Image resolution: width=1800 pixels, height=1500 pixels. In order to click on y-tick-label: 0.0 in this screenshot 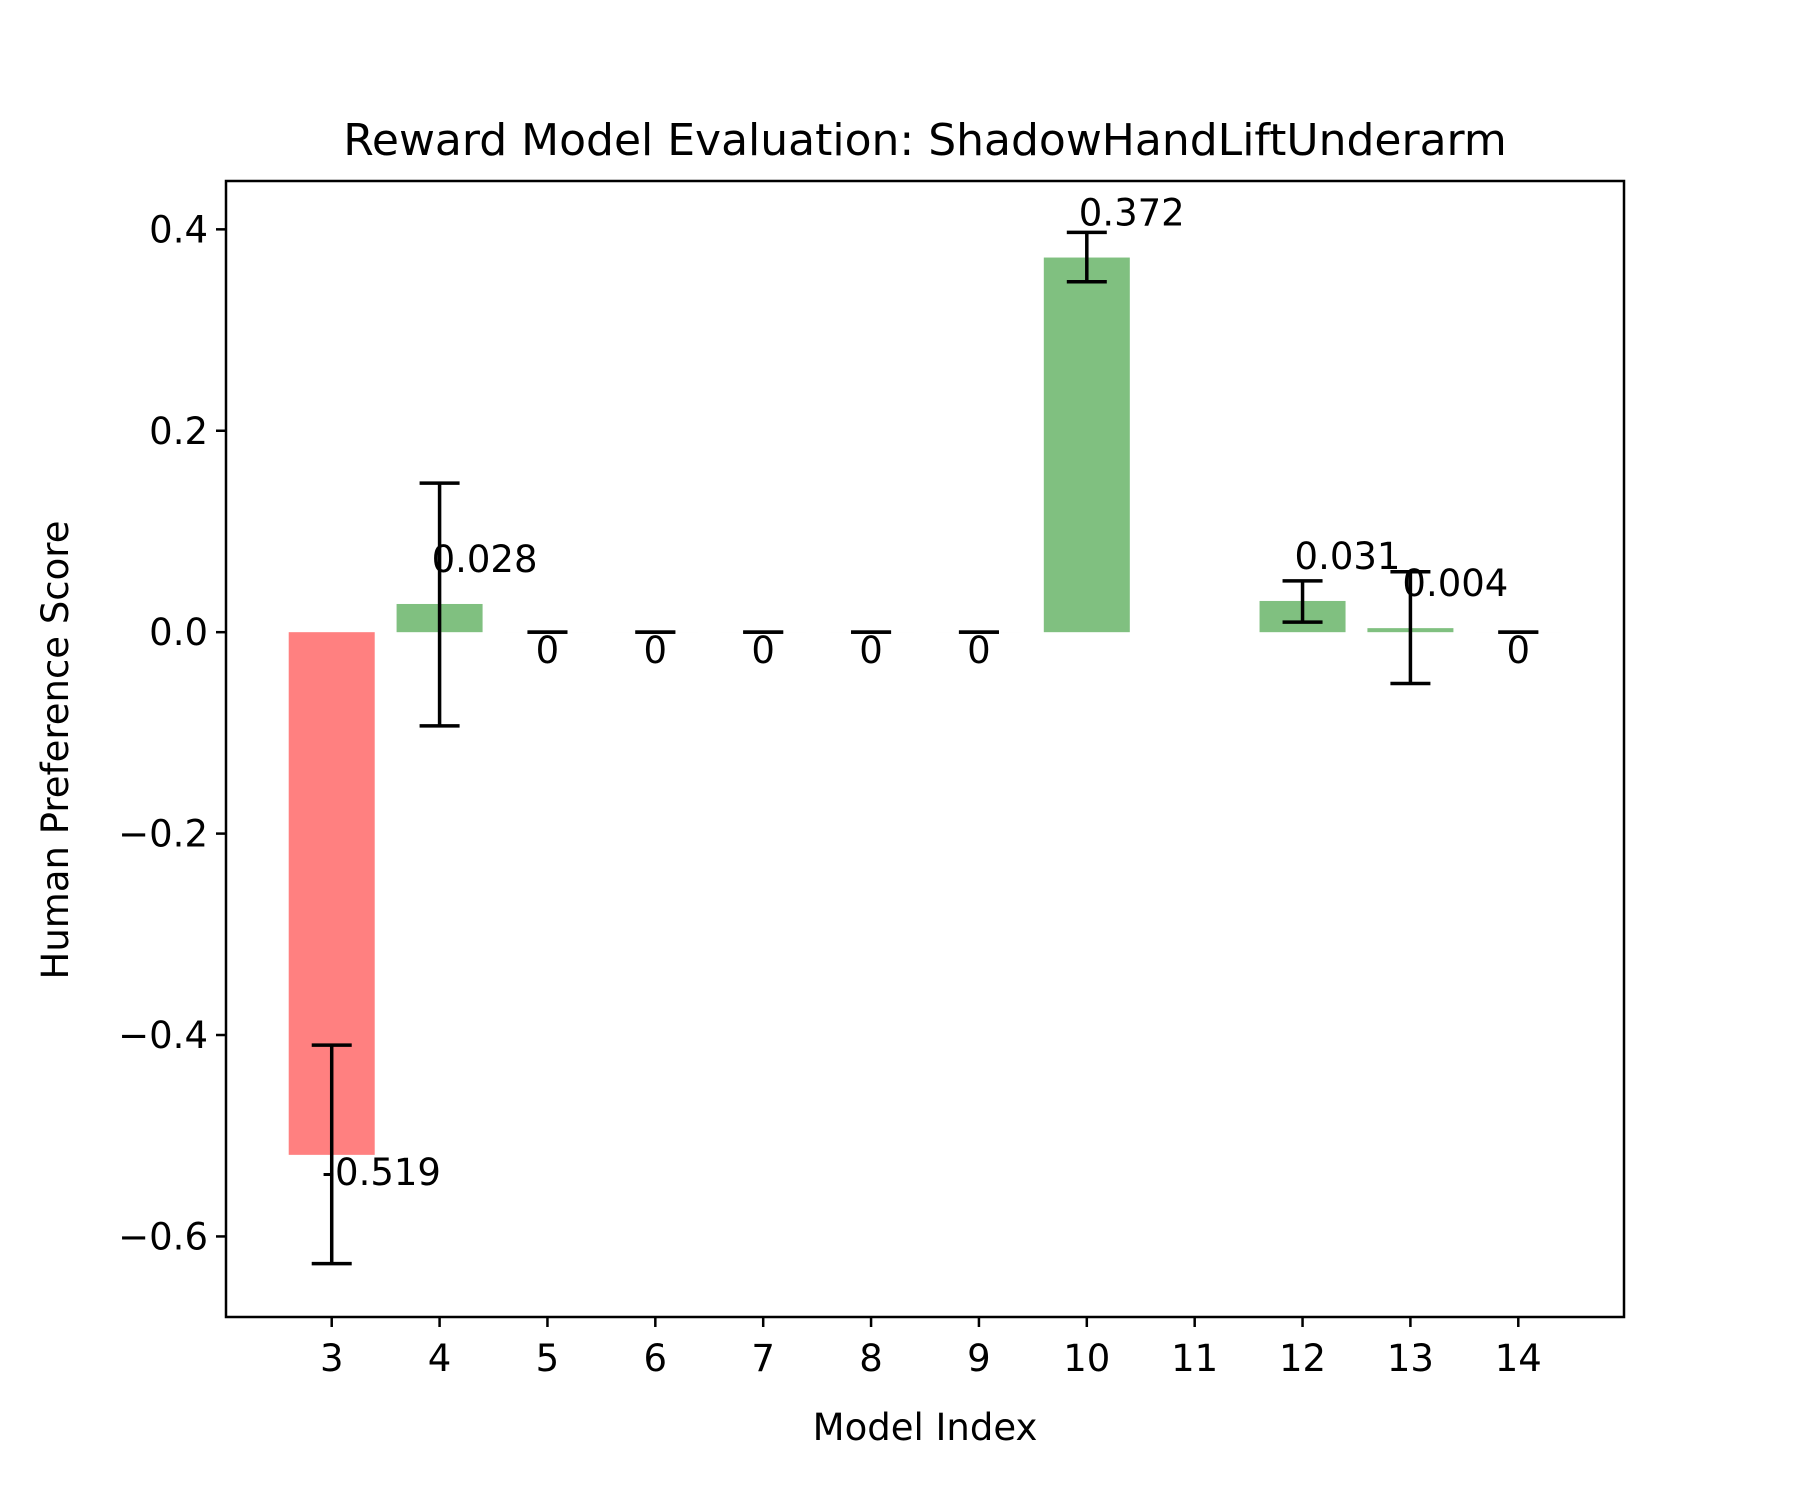, I will do `click(178, 632)`.